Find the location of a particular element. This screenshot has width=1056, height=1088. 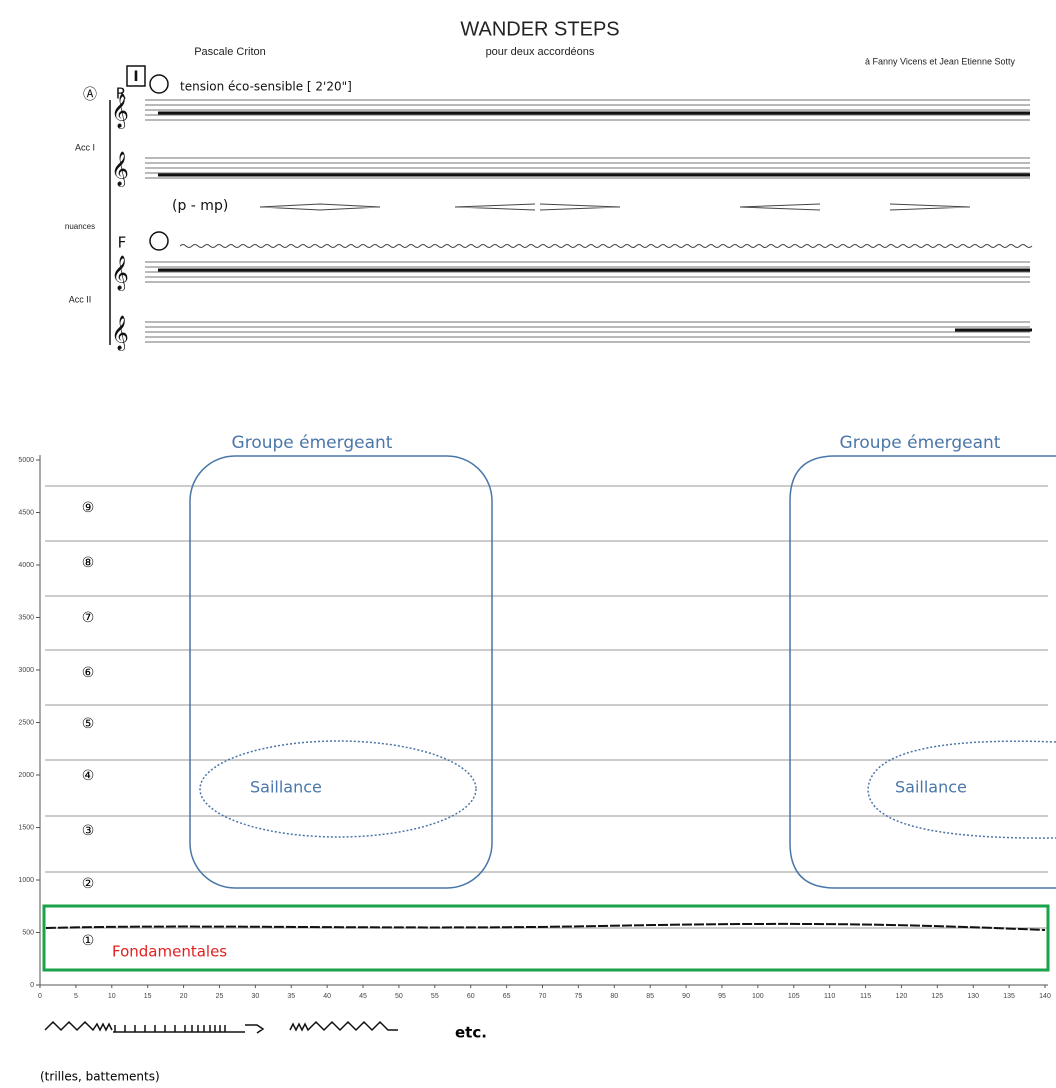

x-tick-label: 95 is located at coordinates (722, 996).